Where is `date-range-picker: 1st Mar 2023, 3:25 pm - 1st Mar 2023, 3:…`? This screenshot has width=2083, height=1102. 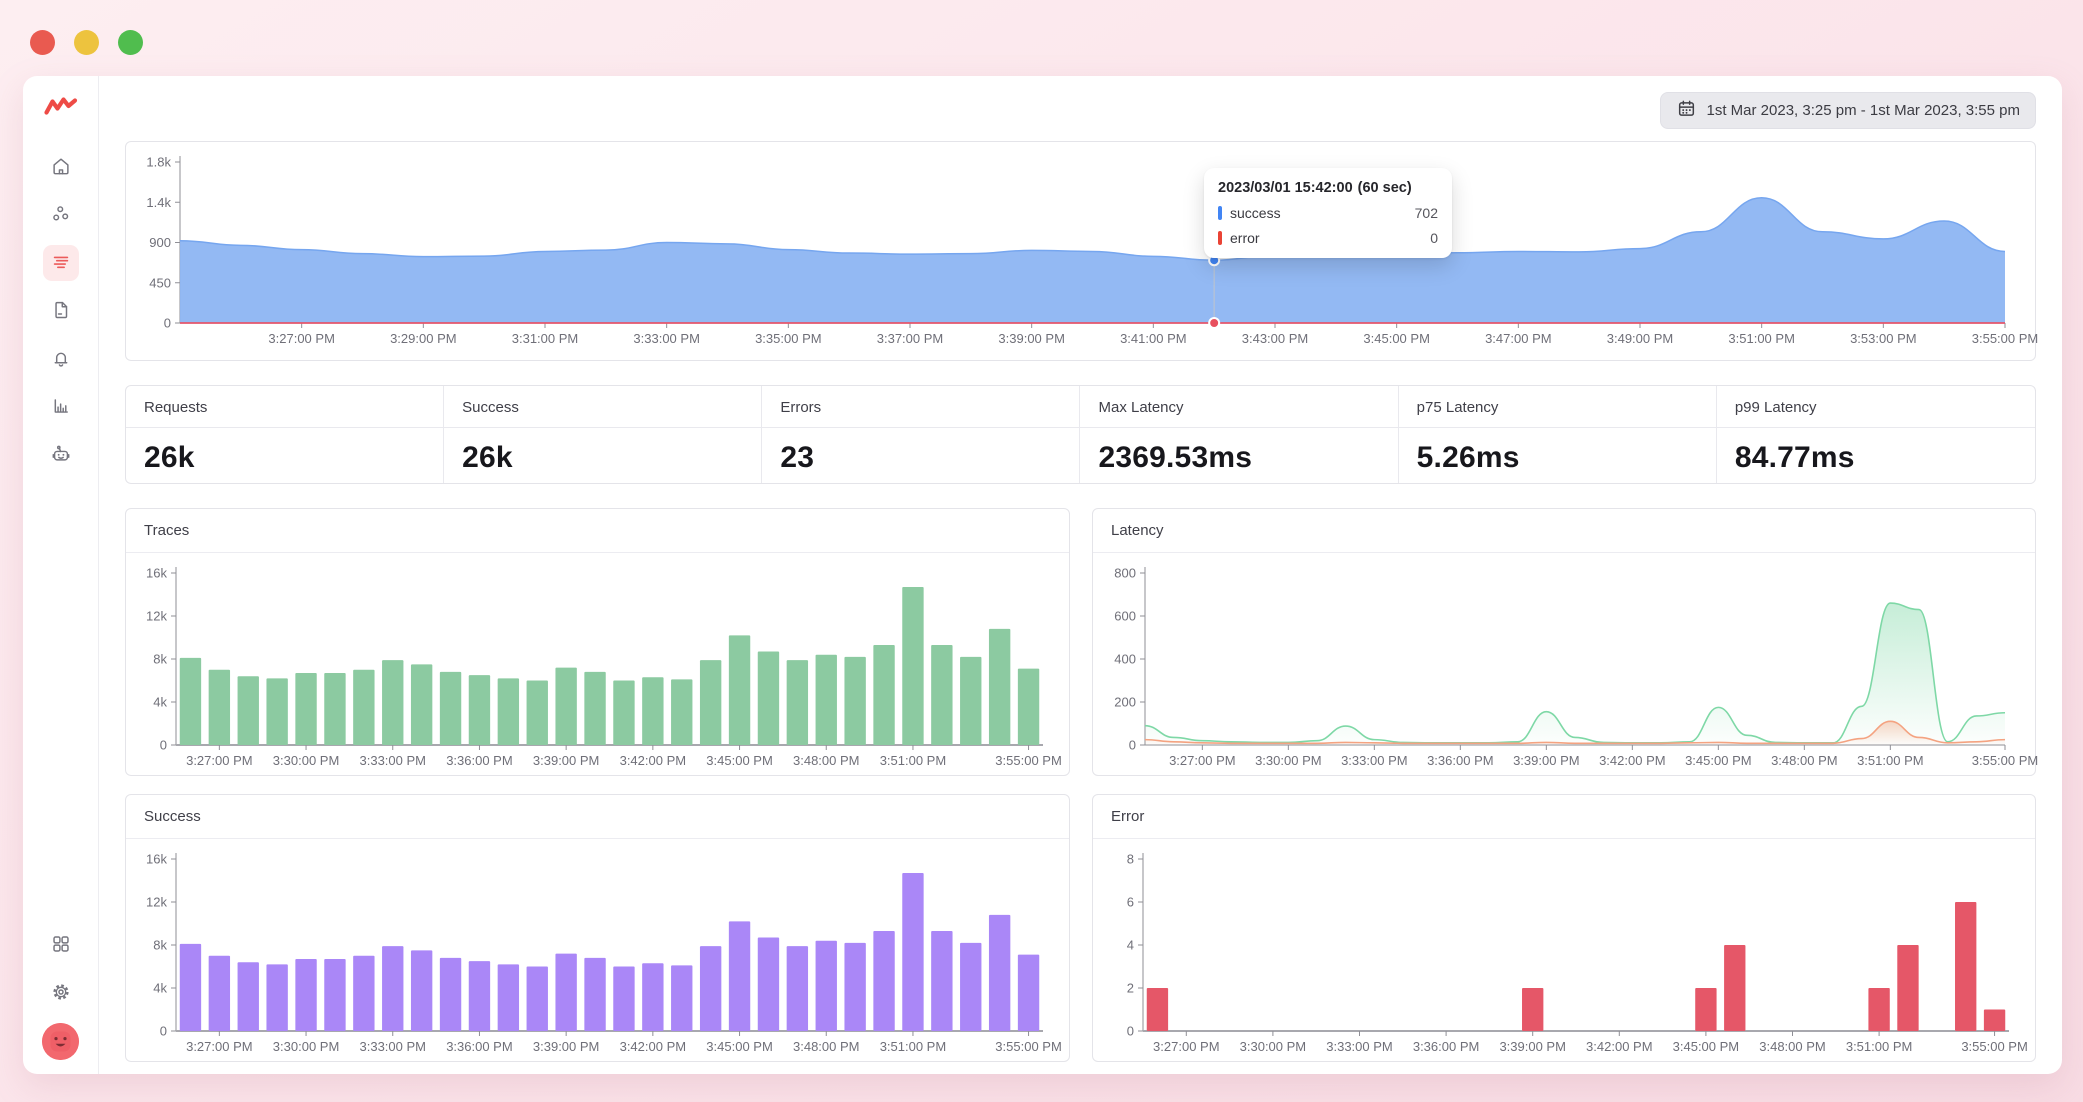 date-range-picker: 1st Mar 2023, 3:25 pm - 1st Mar 2023, 3:… is located at coordinates (1847, 110).